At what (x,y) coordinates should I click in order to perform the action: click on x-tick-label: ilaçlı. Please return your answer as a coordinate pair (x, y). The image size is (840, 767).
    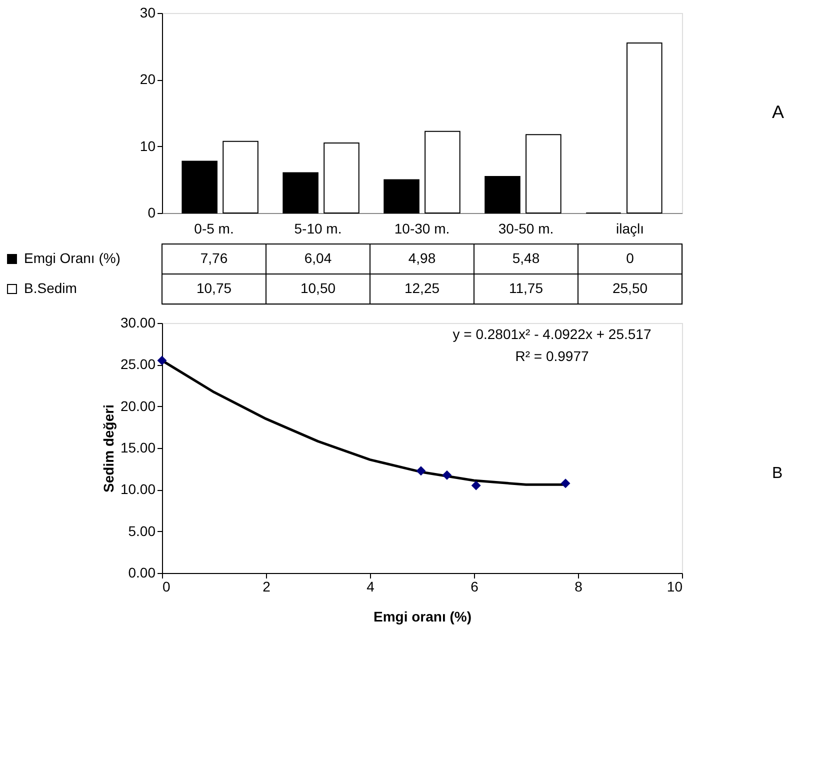
    Looking at the image, I should click on (630, 228).